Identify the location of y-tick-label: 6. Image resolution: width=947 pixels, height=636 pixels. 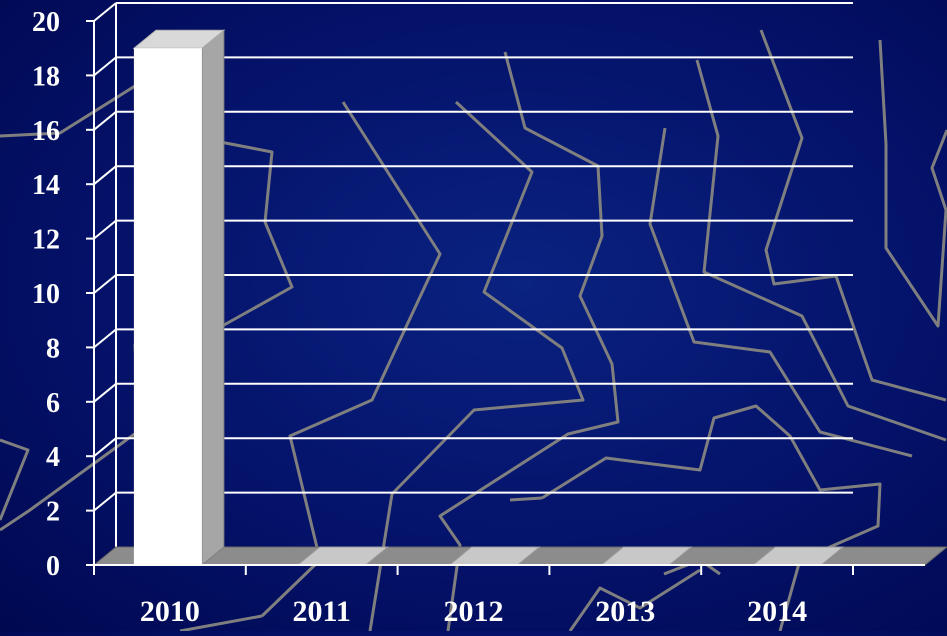
(53, 403).